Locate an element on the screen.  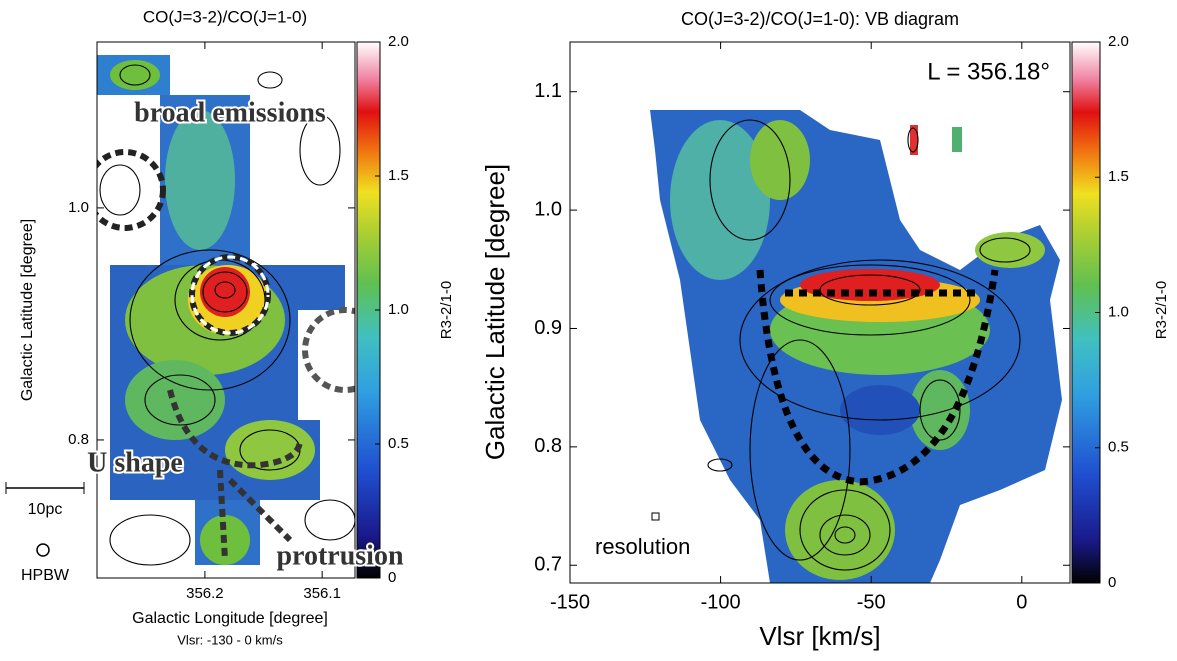
y-tick-label: 0.9 is located at coordinates (548, 328).